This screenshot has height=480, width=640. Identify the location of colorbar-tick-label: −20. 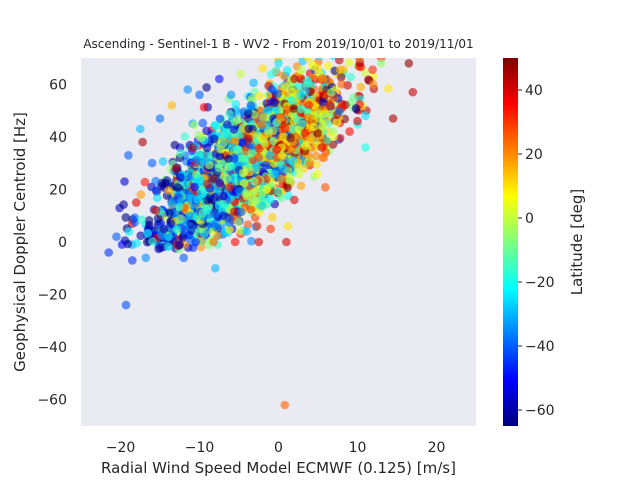
(540, 283).